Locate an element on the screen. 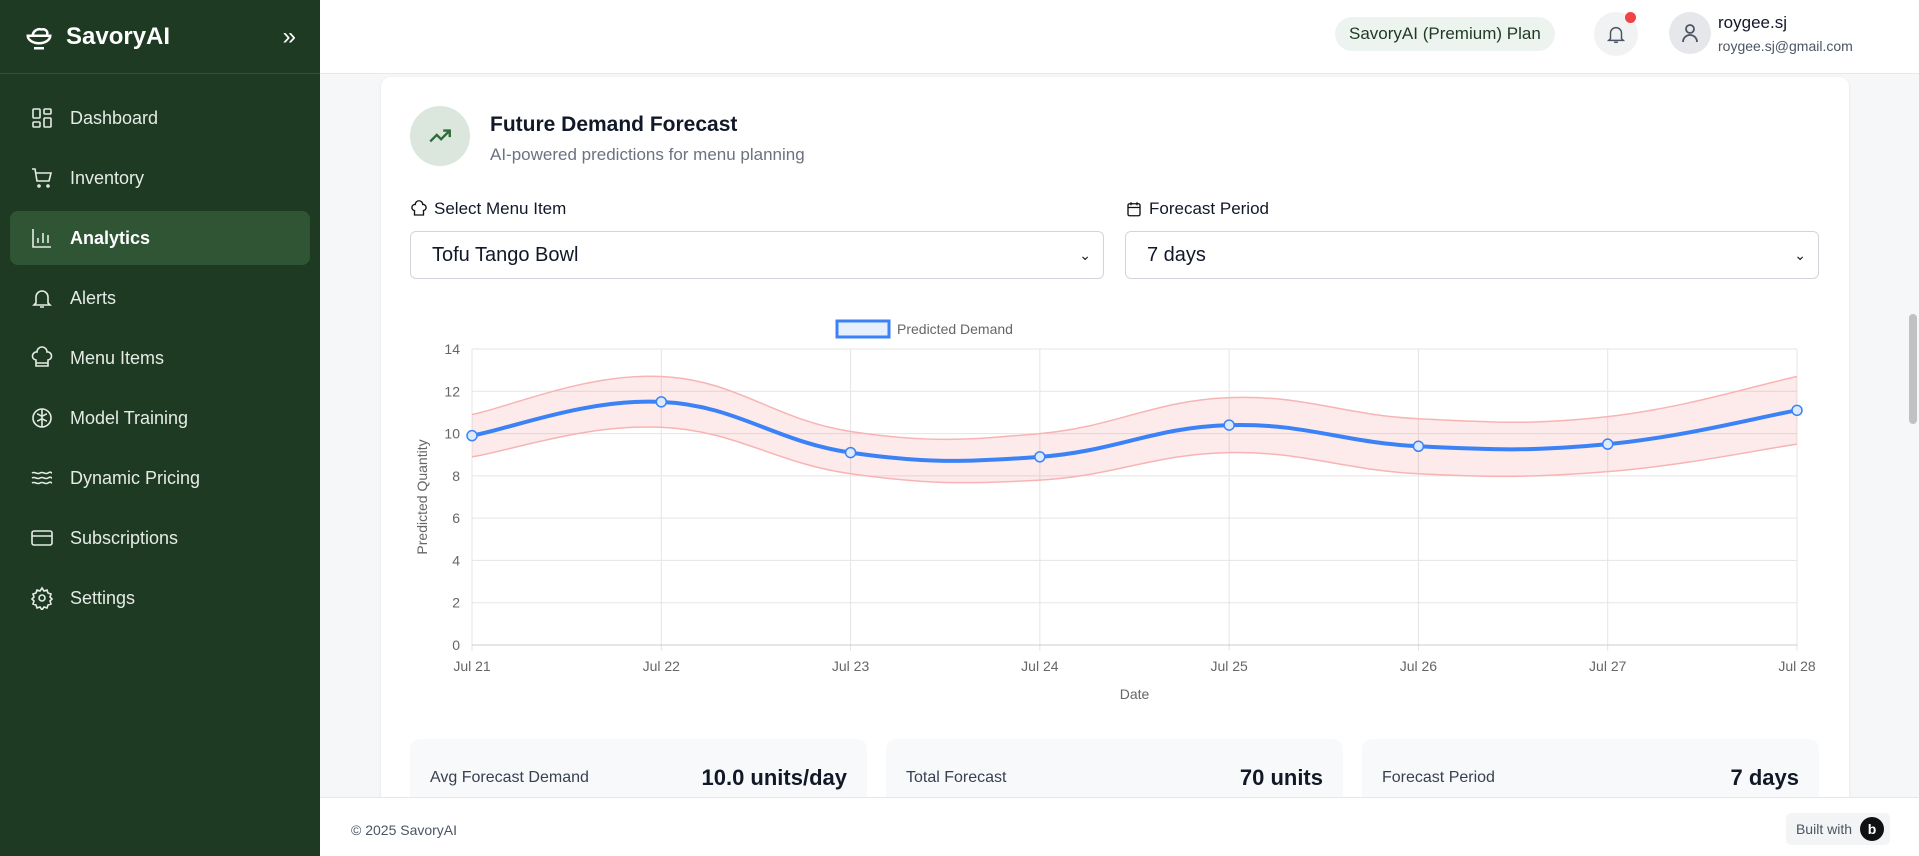 The width and height of the screenshot is (1919, 856). x-tick-label: Jul 26 is located at coordinates (1419, 666).